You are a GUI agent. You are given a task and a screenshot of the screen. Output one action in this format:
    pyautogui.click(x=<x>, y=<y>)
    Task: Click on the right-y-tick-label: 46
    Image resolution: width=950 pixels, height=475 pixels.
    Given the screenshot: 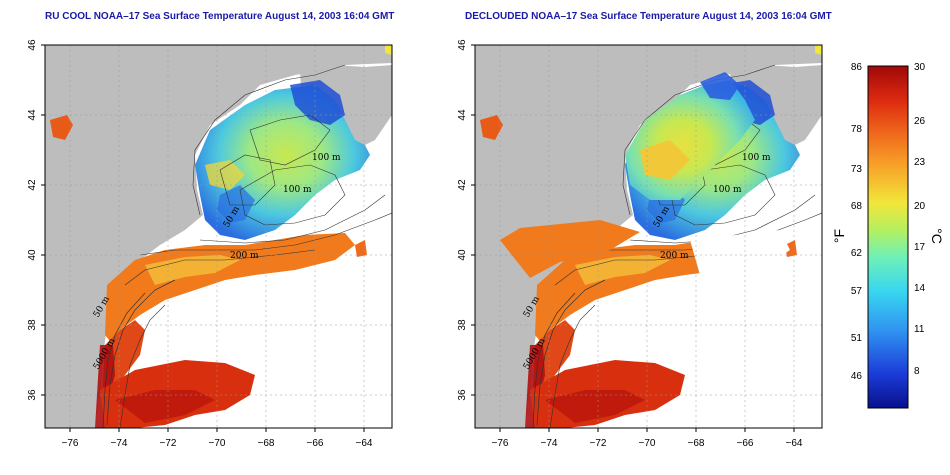 What is the action you would take?
    pyautogui.click(x=462, y=45)
    